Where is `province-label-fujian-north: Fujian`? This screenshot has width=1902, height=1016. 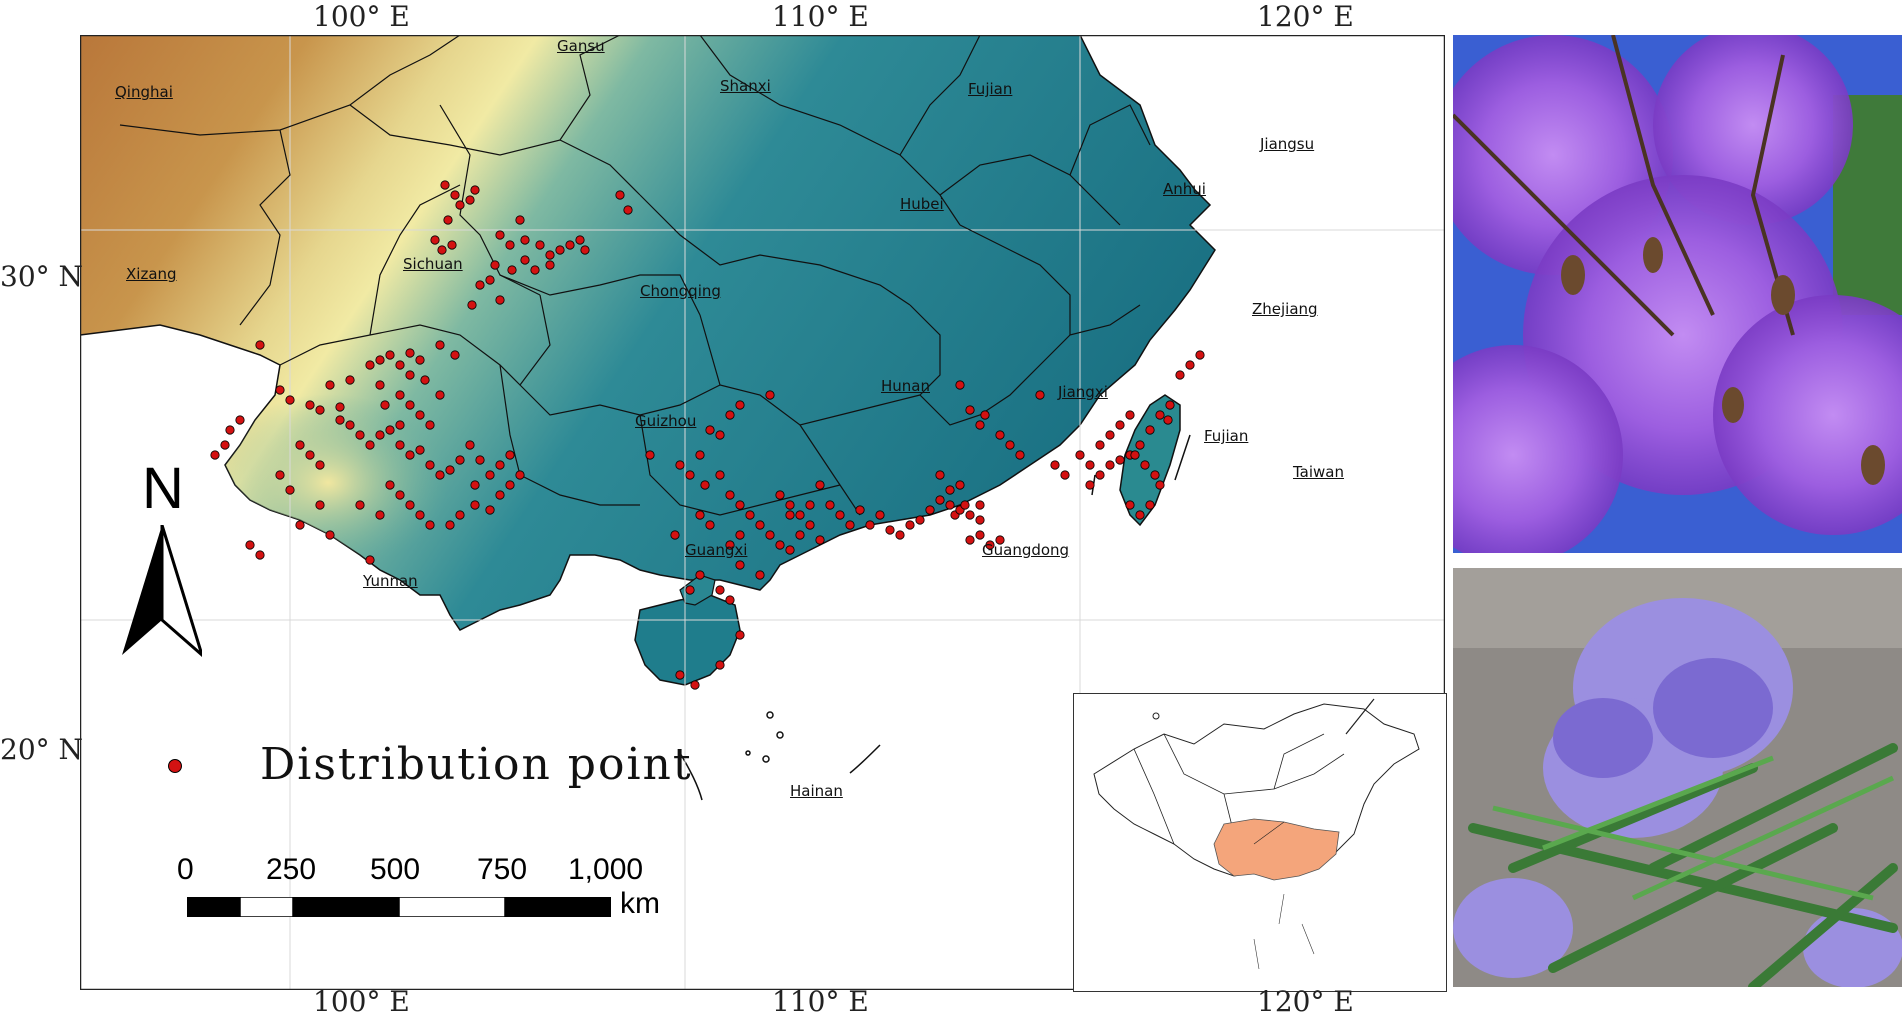
province-label-fujian-north: Fujian is located at coordinates (990, 89).